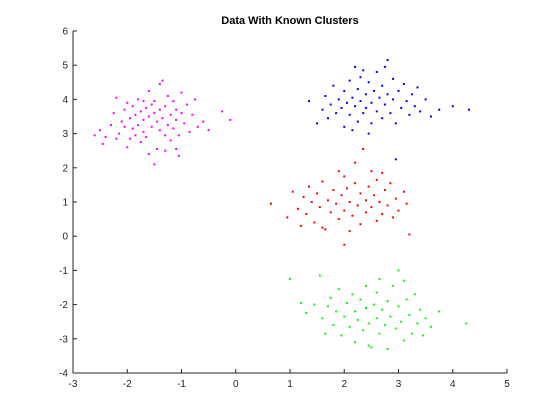  Describe the element at coordinates (63, 374) in the screenshot. I see `y-tick-label: -4` at that location.